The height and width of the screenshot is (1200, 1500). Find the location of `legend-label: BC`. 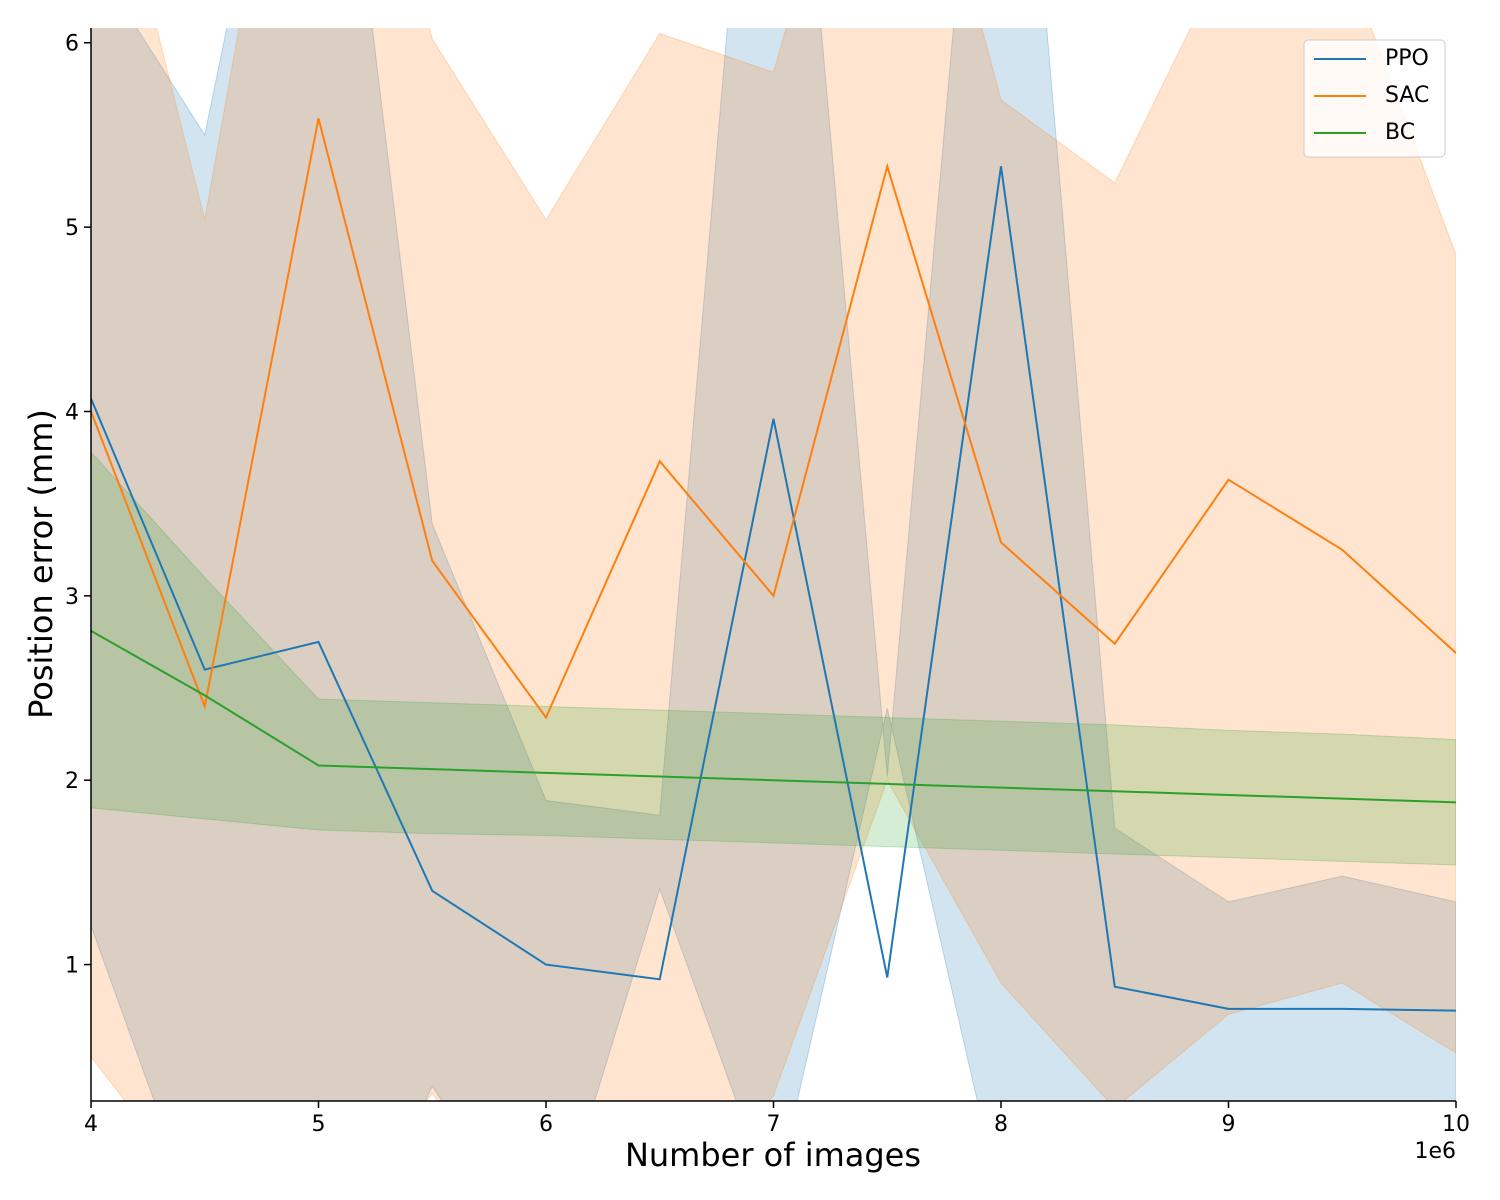

legend-label: BC is located at coordinates (1400, 132).